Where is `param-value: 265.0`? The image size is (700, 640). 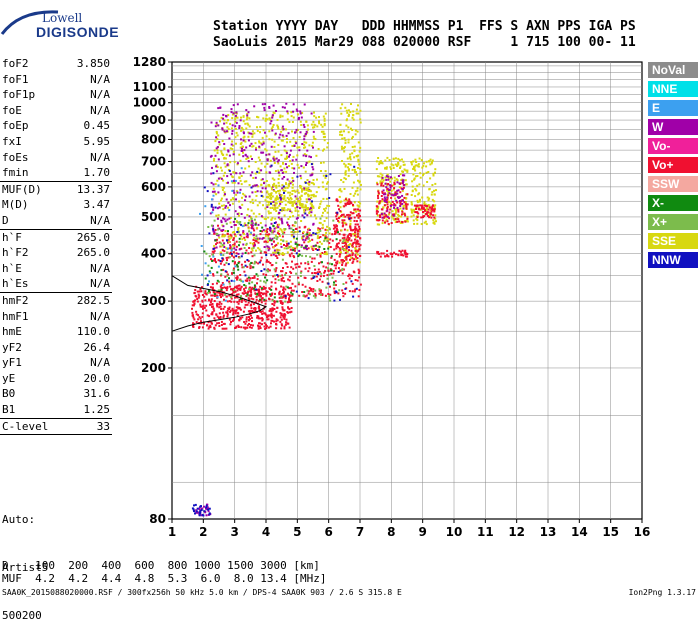
param-value: 265.0 is located at coordinates (93, 237).